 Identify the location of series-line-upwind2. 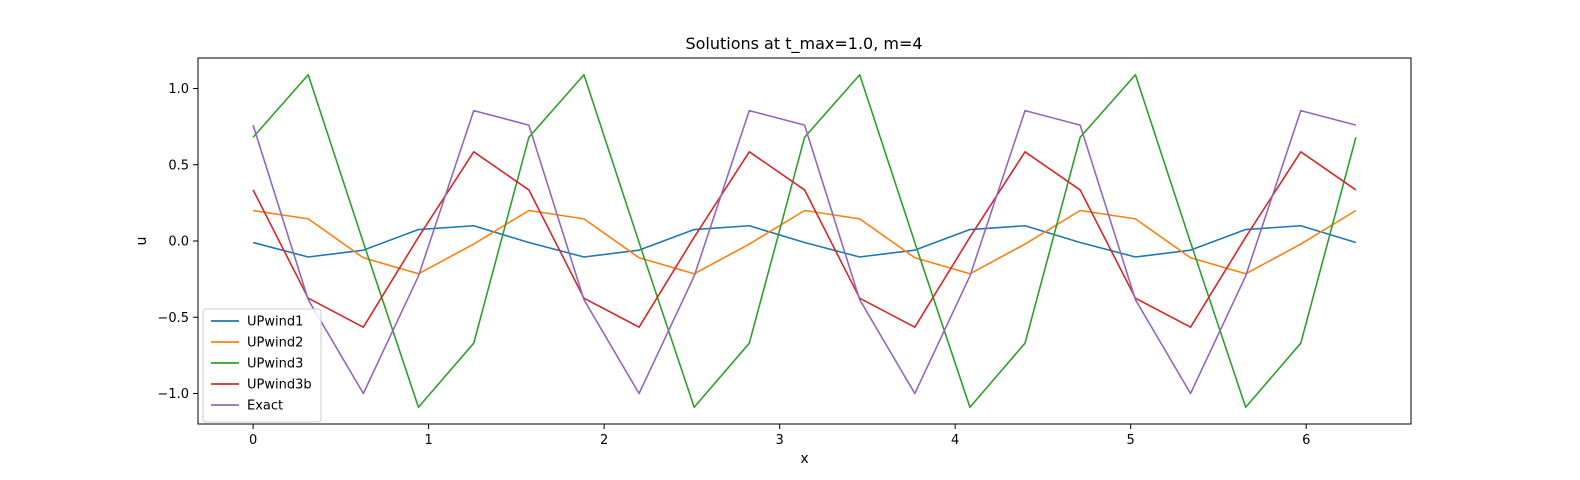
(804, 242).